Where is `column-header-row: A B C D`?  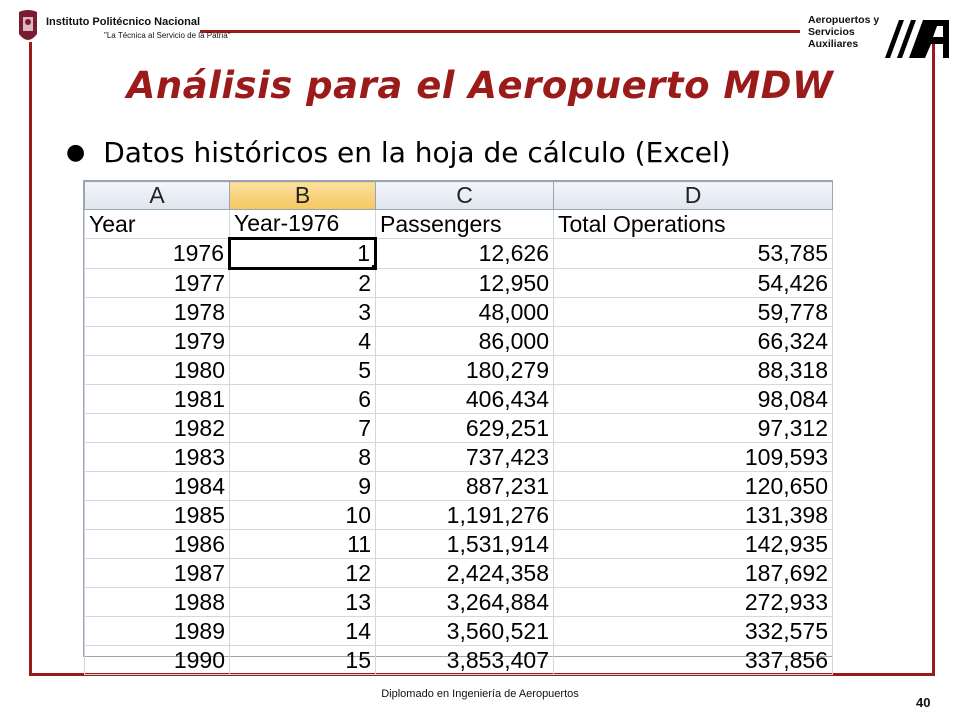
column-header-row: A B C D is located at coordinates (458, 195).